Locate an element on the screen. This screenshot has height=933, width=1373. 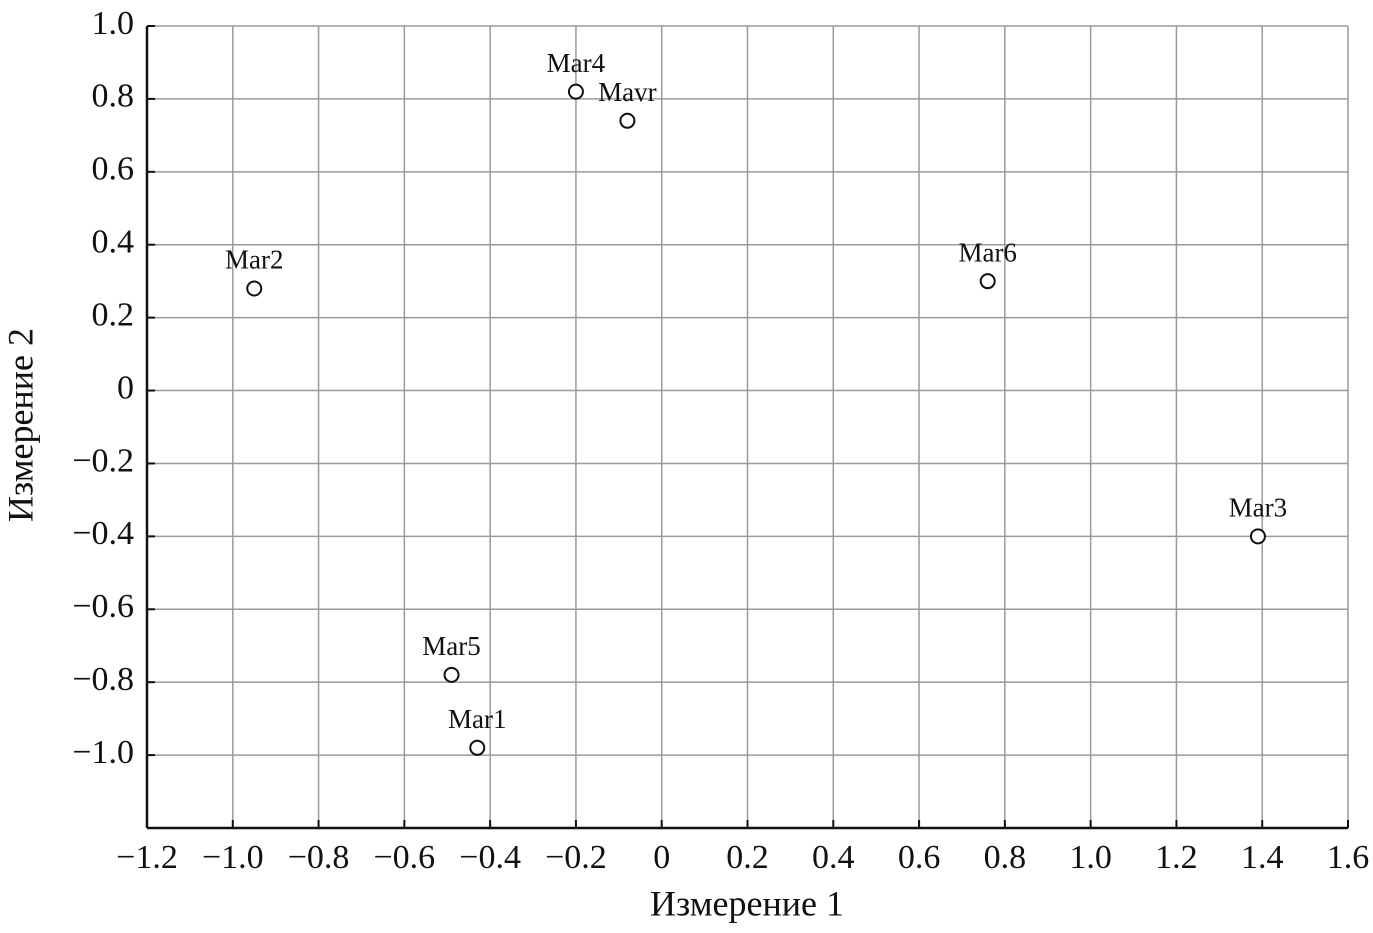
point-label: Mavr is located at coordinates (627, 92).